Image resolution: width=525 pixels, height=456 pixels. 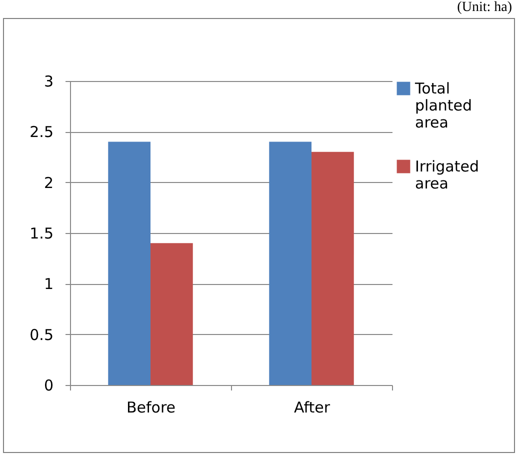 What do you see at coordinates (42, 132) in the screenshot?
I see `y-tick-label: 2.5` at bounding box center [42, 132].